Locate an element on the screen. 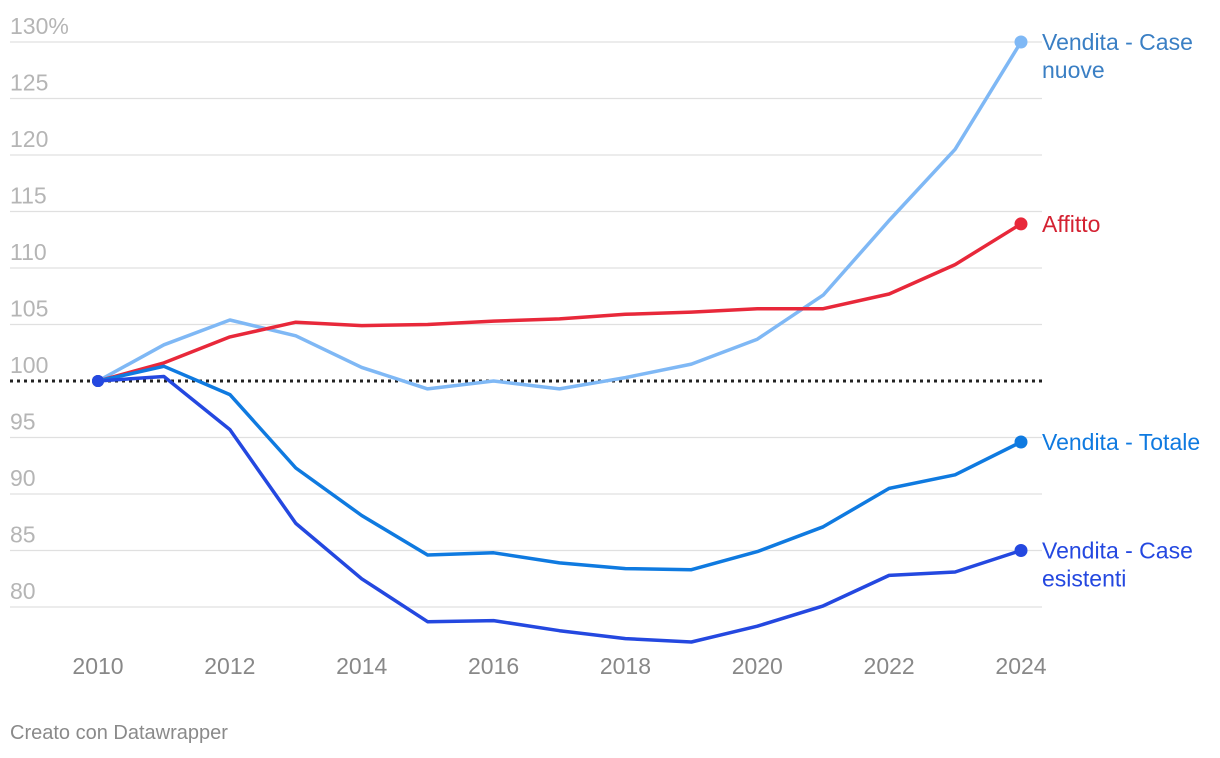 The height and width of the screenshot is (758, 1220). y-tick-label: 110 is located at coordinates (28, 252).